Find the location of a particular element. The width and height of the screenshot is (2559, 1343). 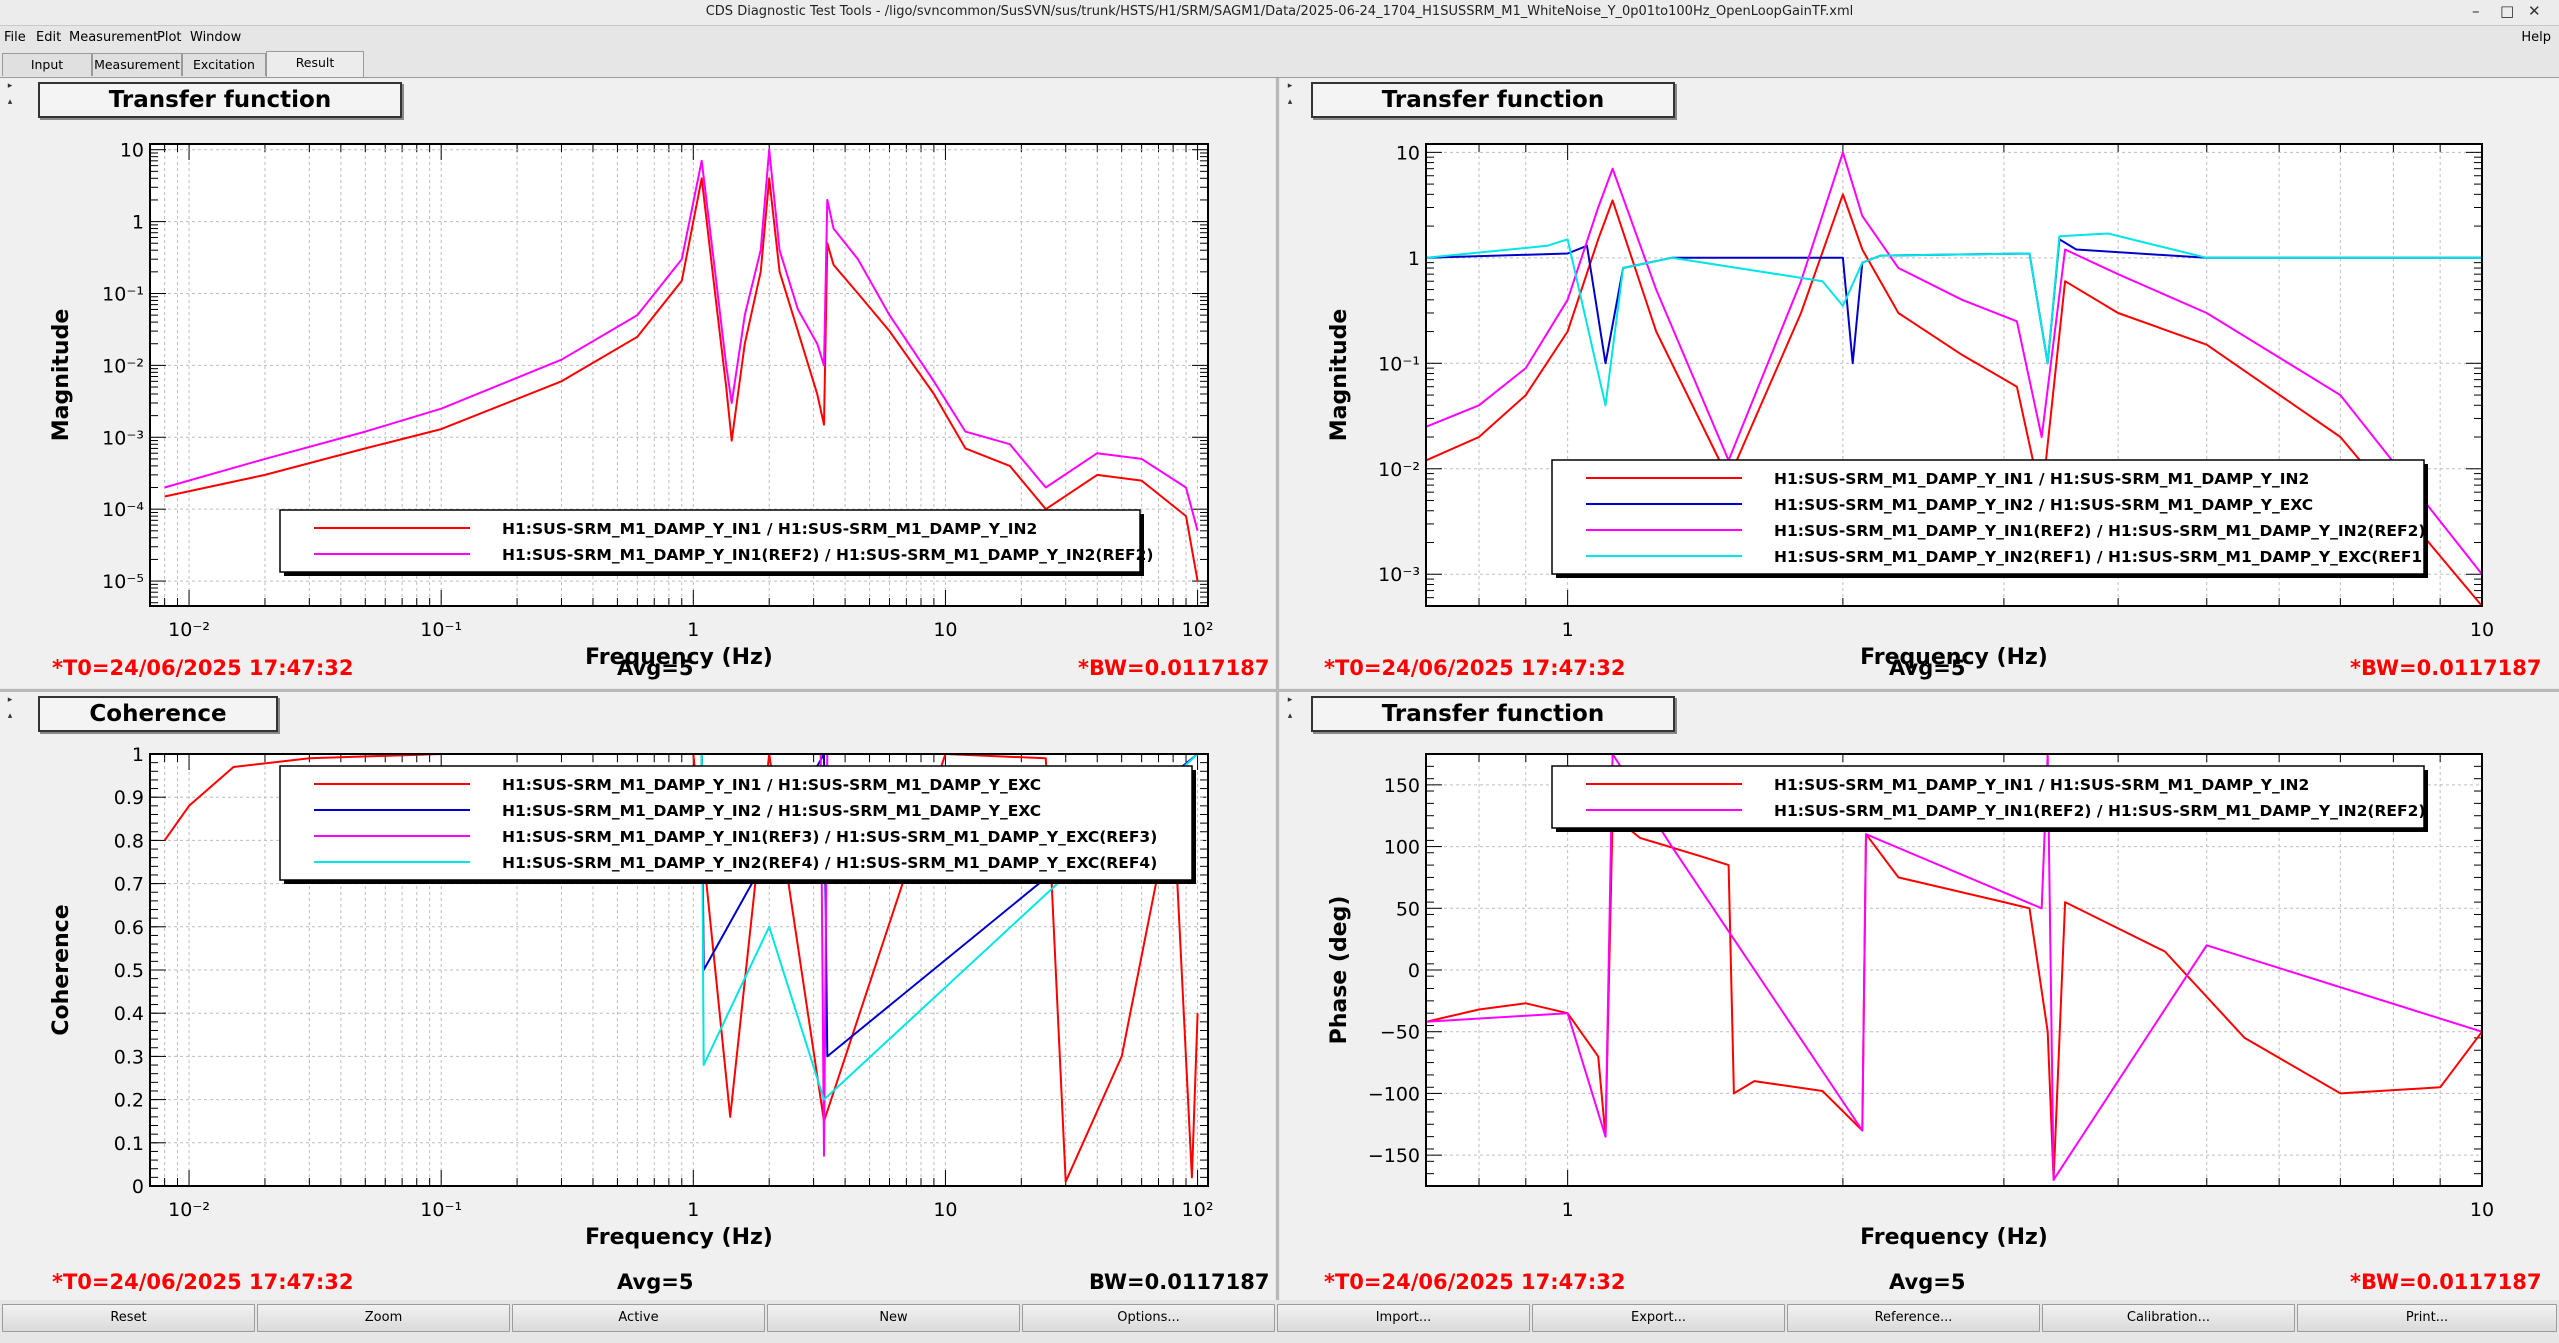

y-tick-label: 0.4 is located at coordinates (129, 1014).